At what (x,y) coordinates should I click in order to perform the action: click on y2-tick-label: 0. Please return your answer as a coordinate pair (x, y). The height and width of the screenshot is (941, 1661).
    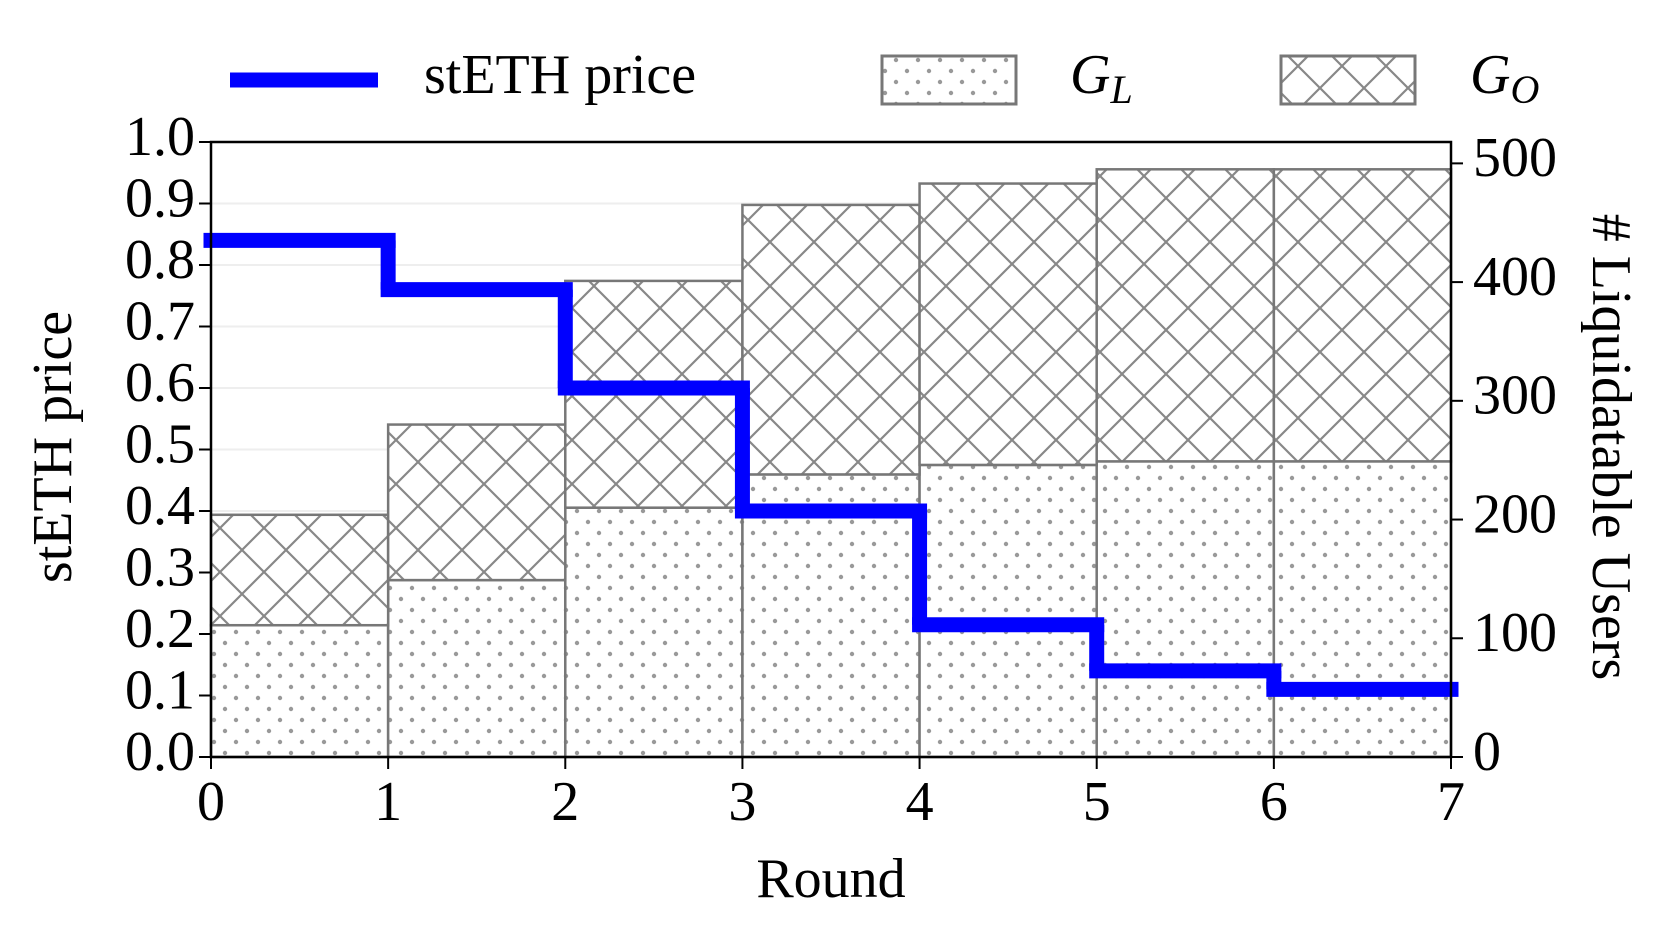
    Looking at the image, I should click on (1487, 752).